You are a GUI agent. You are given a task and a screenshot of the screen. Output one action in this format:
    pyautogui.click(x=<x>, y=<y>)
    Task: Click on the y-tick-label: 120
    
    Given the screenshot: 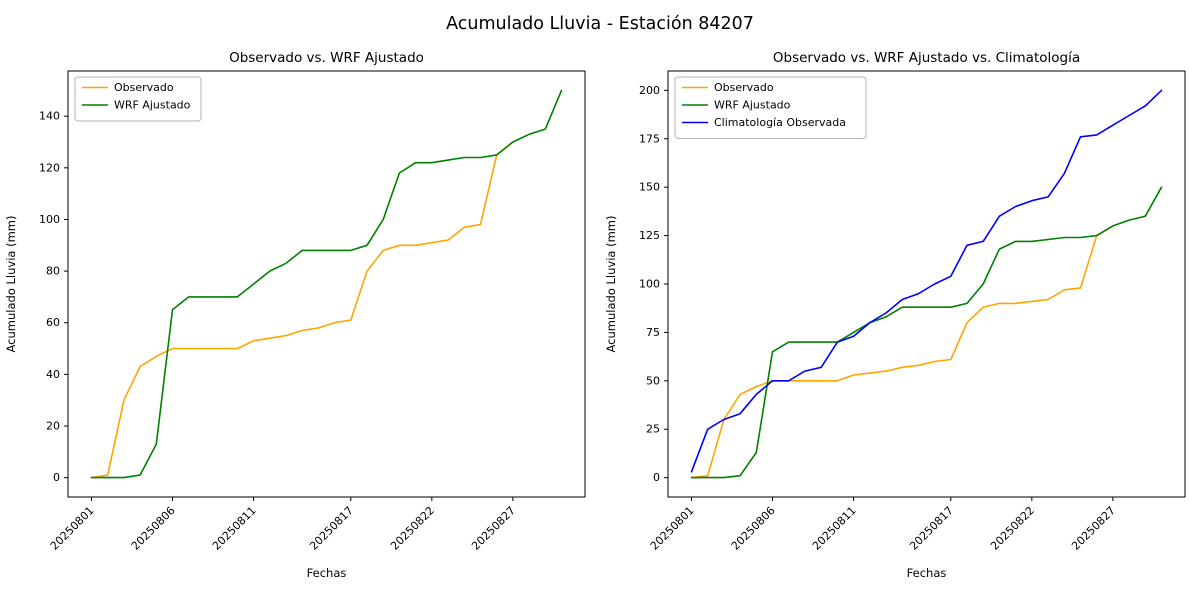 What is the action you would take?
    pyautogui.click(x=49, y=167)
    